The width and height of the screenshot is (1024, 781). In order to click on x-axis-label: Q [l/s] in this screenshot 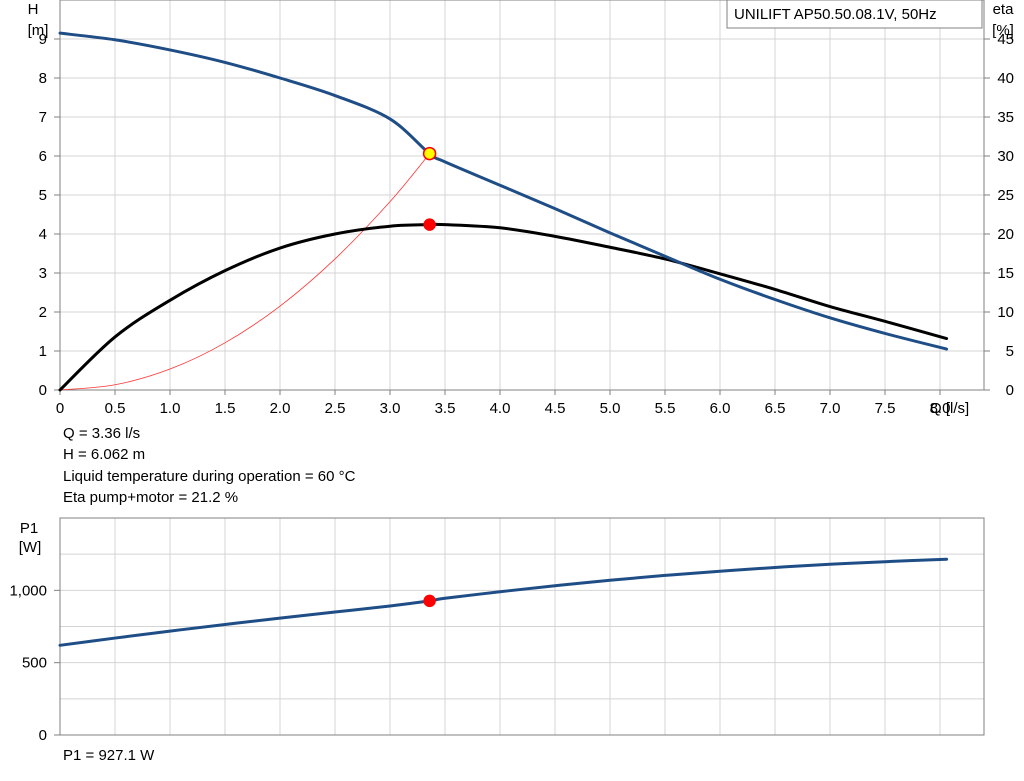, I will do `click(949, 408)`.